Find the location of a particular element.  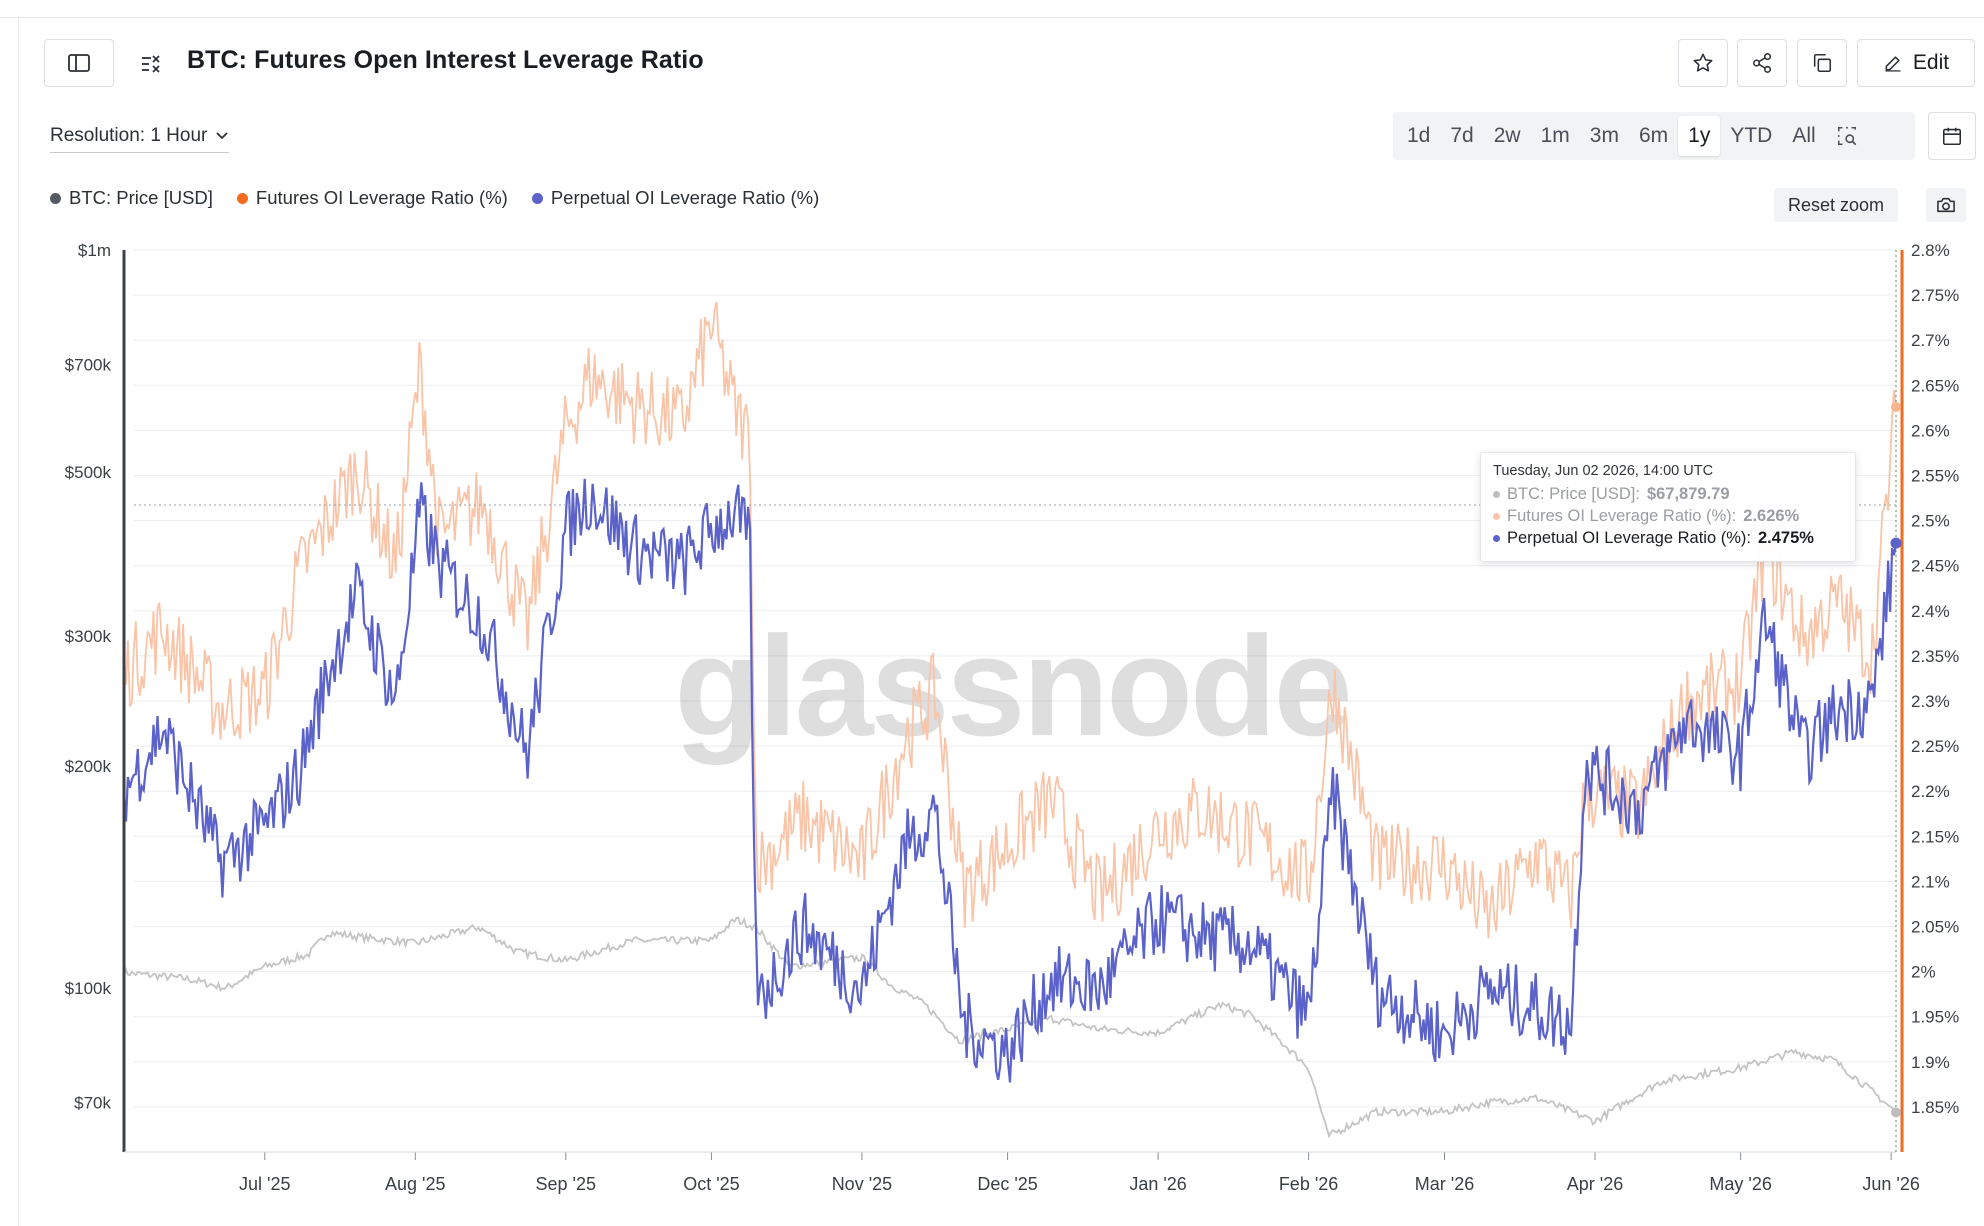

right-axis-tick-label: 2.3% is located at coordinates (1930, 701).